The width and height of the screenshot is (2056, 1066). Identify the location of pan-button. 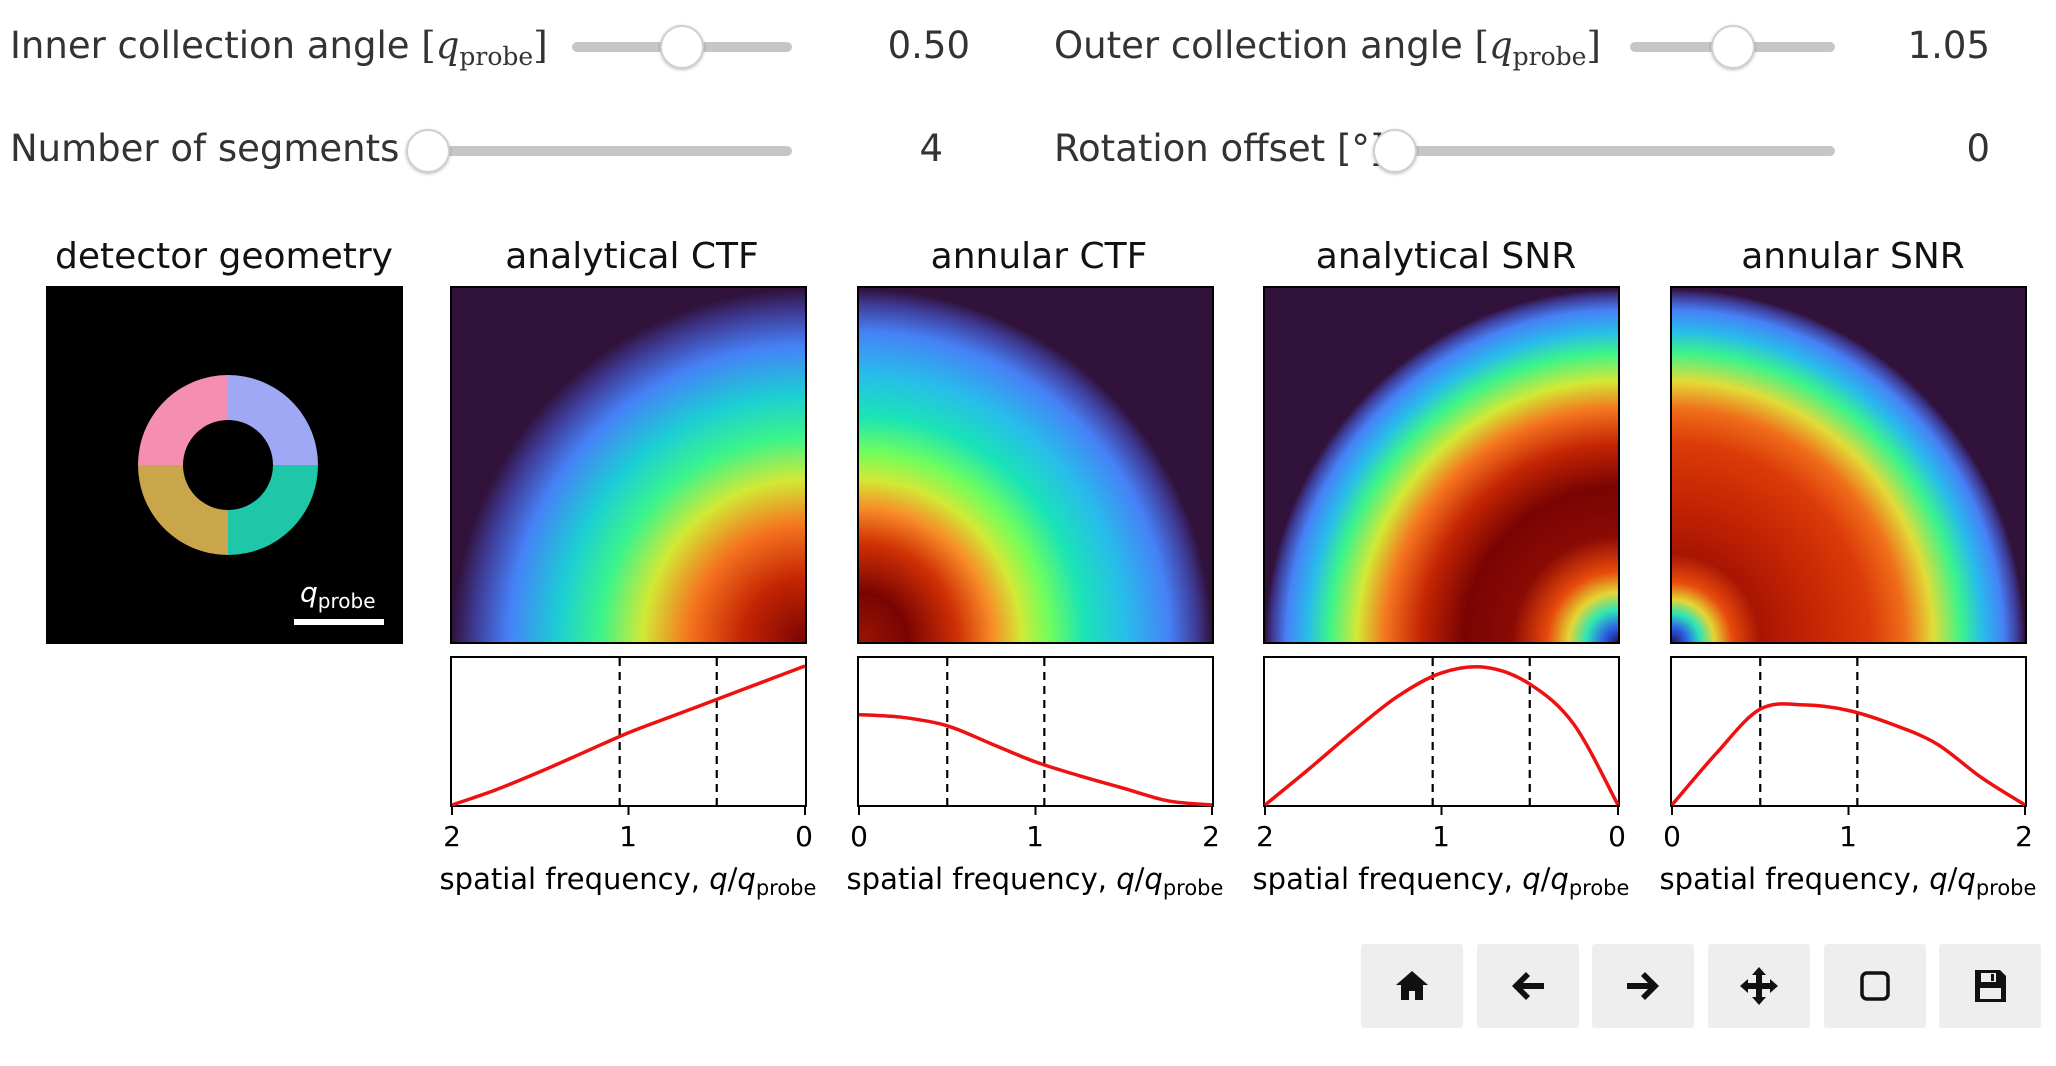
(1759, 986).